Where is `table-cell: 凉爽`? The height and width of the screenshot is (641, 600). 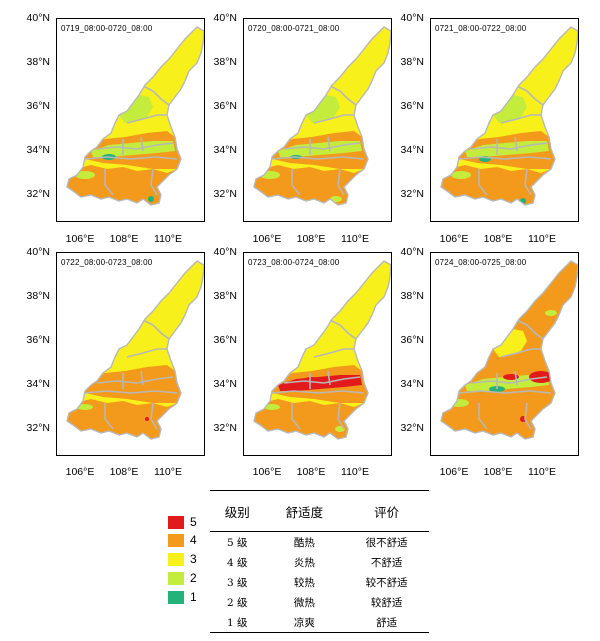 table-cell: 凉爽 is located at coordinates (304, 622).